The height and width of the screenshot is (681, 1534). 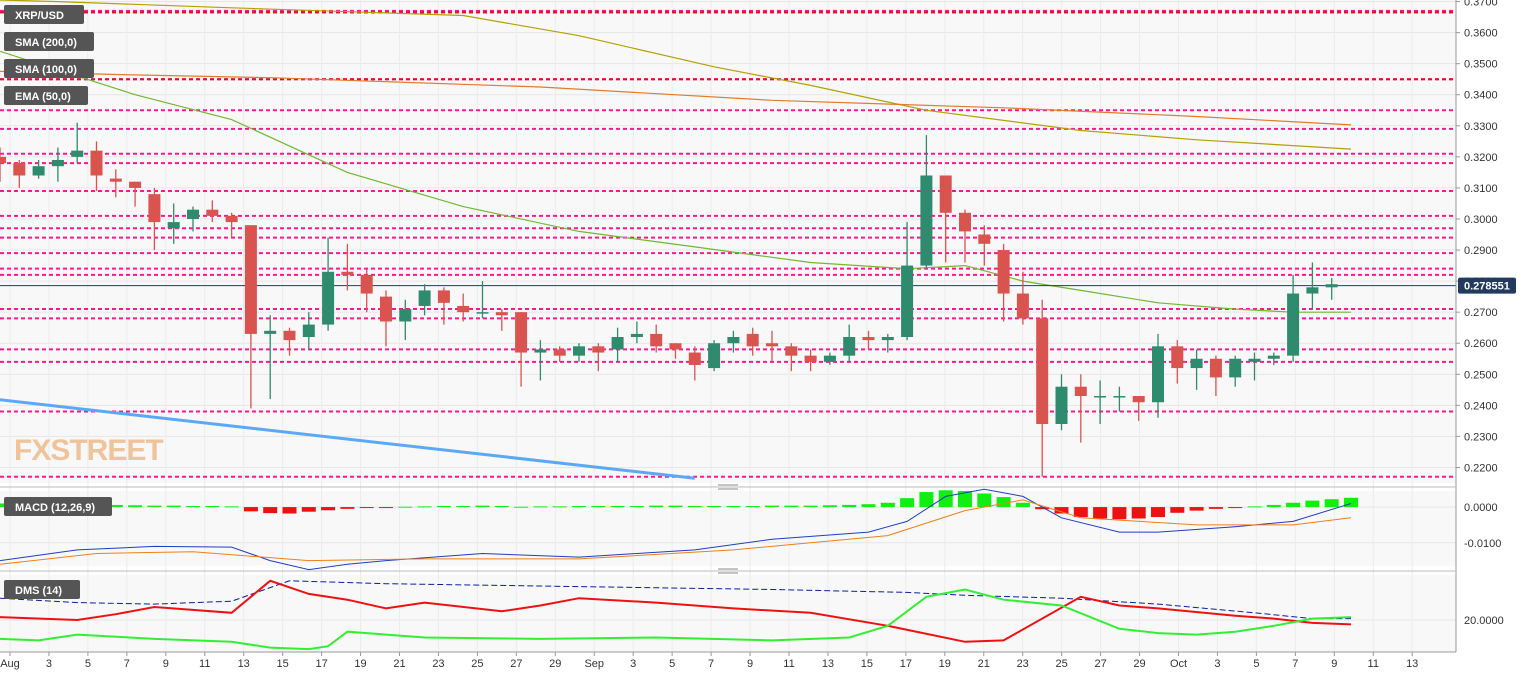 What do you see at coordinates (984, 664) in the screenshot?
I see `x-tick-label: 21` at bounding box center [984, 664].